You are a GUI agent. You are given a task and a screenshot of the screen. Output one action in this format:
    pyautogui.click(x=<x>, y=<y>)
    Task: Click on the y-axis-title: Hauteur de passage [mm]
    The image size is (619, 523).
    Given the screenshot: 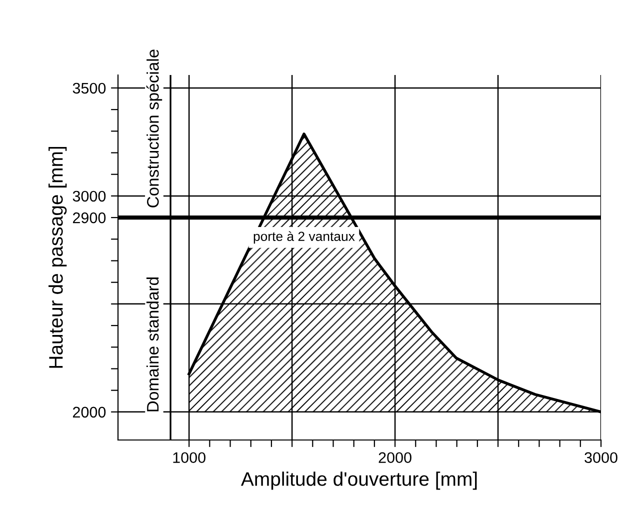 What is the action you would take?
    pyautogui.click(x=57, y=257)
    